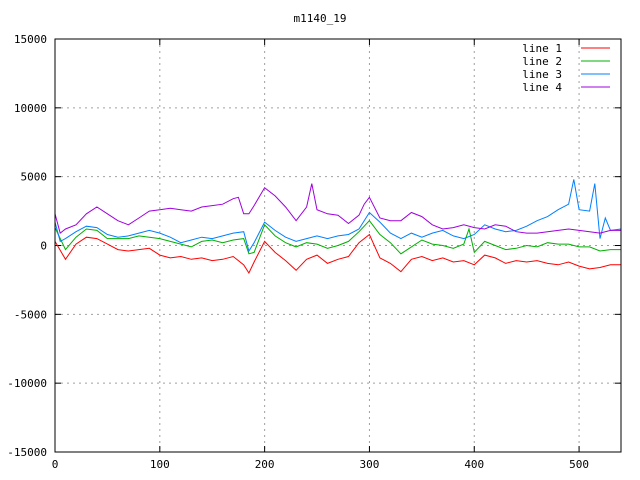 The image size is (640, 480). I want to click on y-tick-label: 0, so click(43, 246).